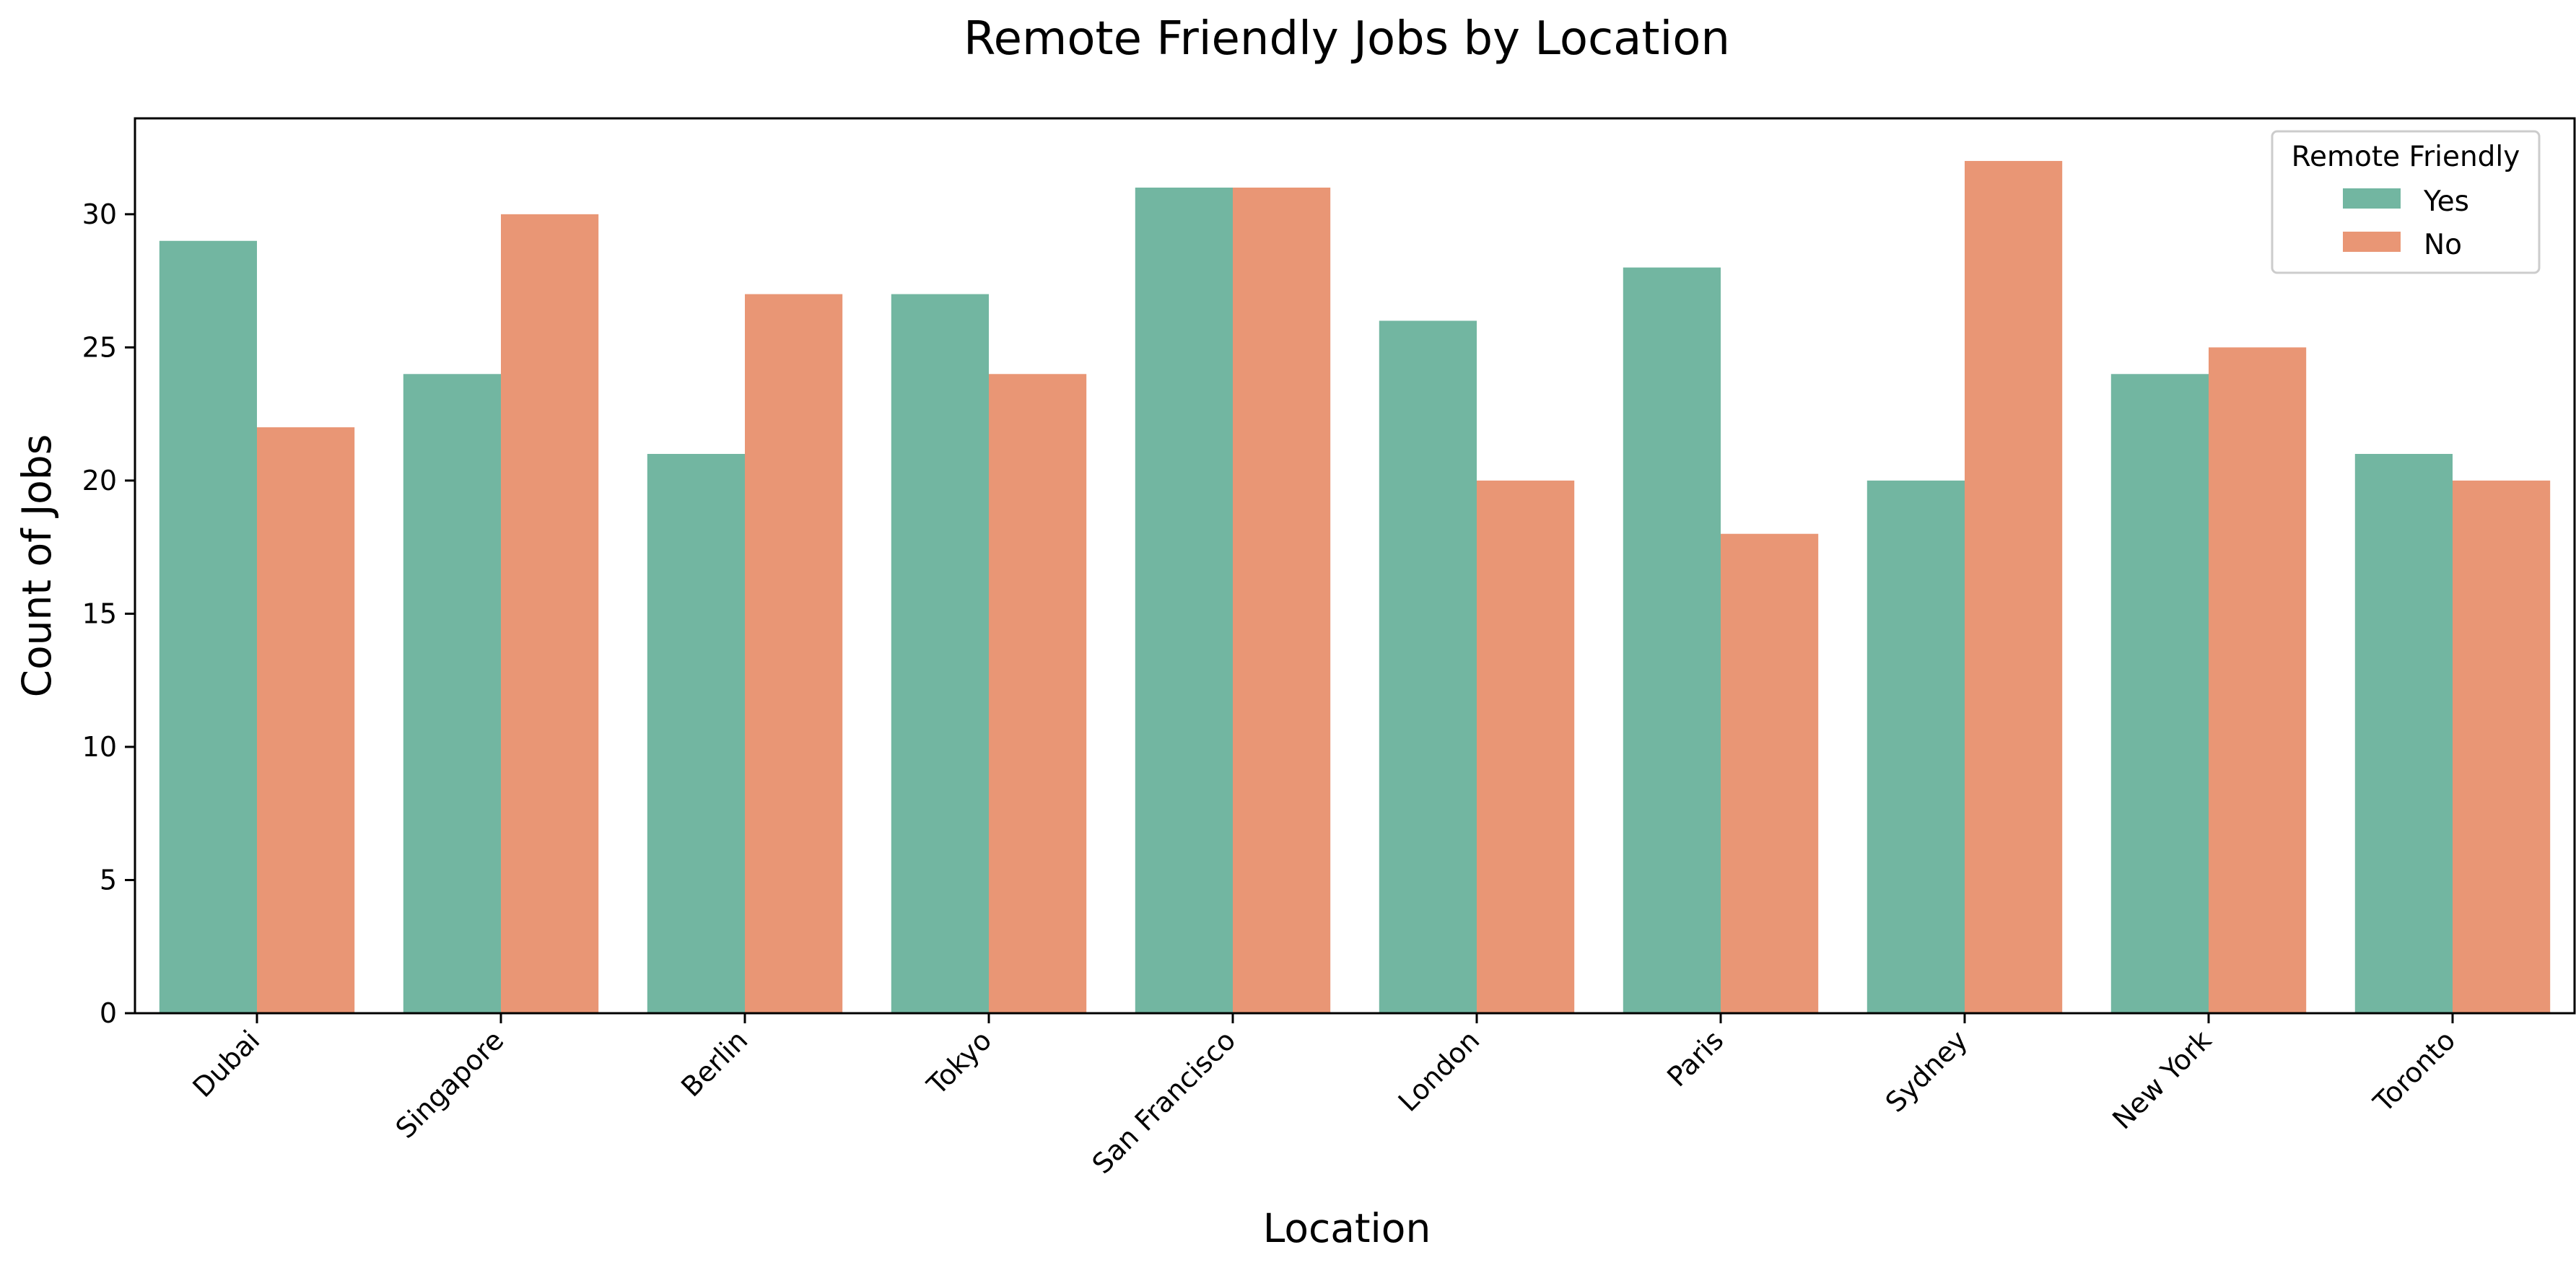  I want to click on bar-singapore-yes, so click(452, 693).